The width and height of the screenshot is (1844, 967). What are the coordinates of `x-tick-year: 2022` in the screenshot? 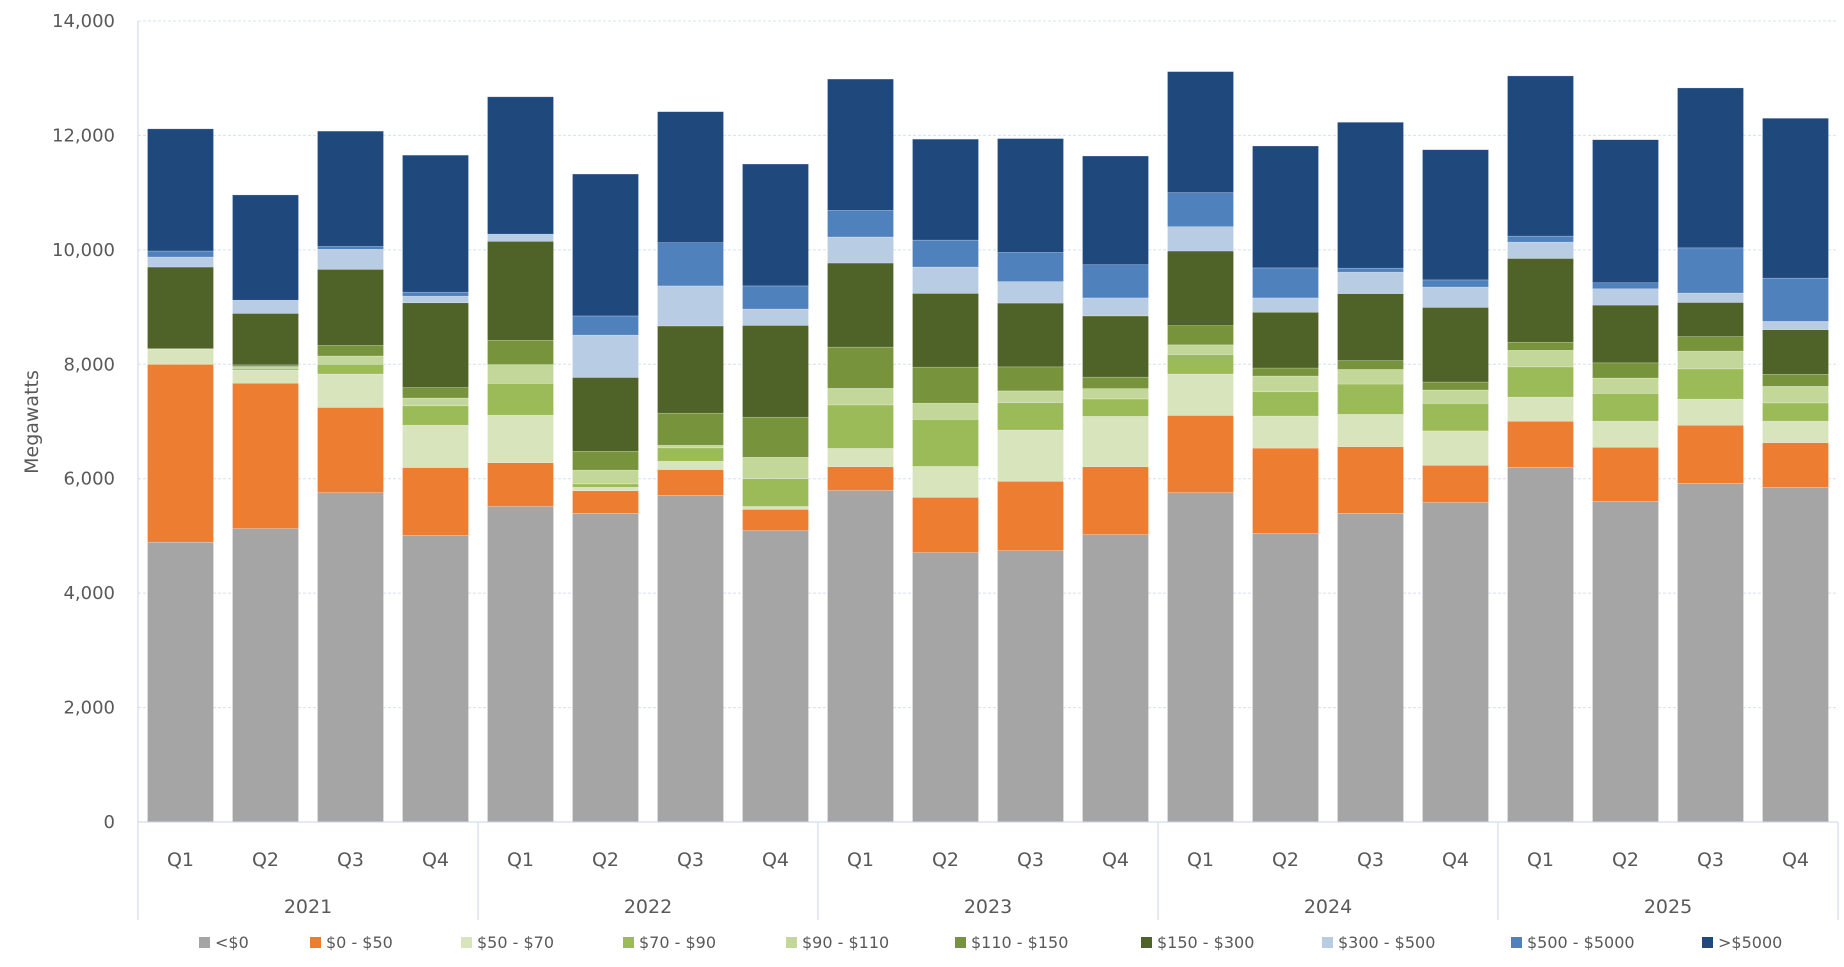 It's located at (648, 907).